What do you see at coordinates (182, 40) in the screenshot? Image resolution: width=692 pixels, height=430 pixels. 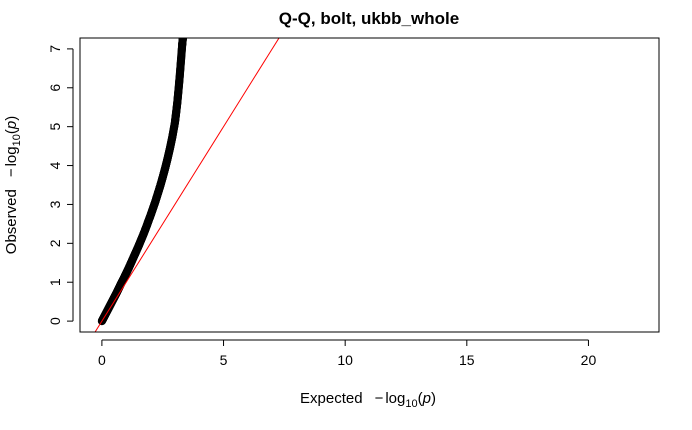 I see `qq-point` at bounding box center [182, 40].